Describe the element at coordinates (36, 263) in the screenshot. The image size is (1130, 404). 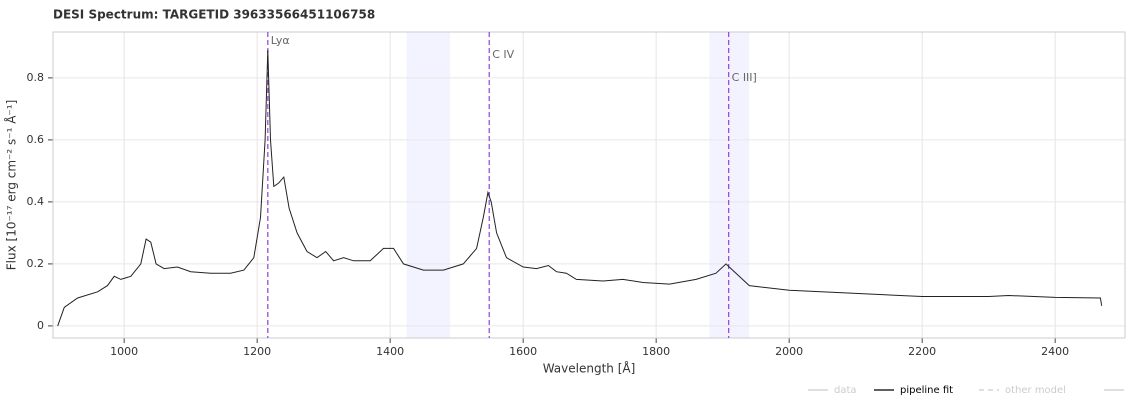
I see `y-tick-label: 0.2` at that location.